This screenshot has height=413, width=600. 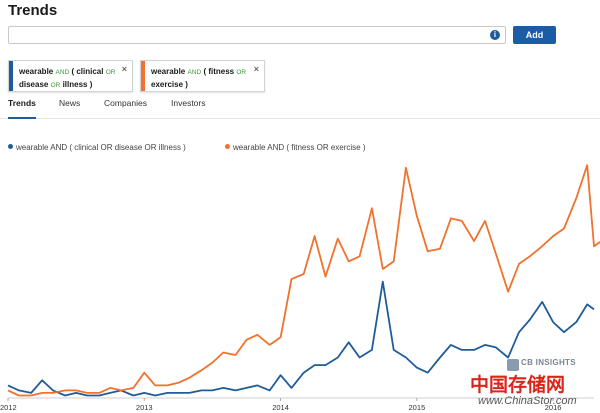 What do you see at coordinates (8, 407) in the screenshot?
I see `x-tick-label: 2012` at bounding box center [8, 407].